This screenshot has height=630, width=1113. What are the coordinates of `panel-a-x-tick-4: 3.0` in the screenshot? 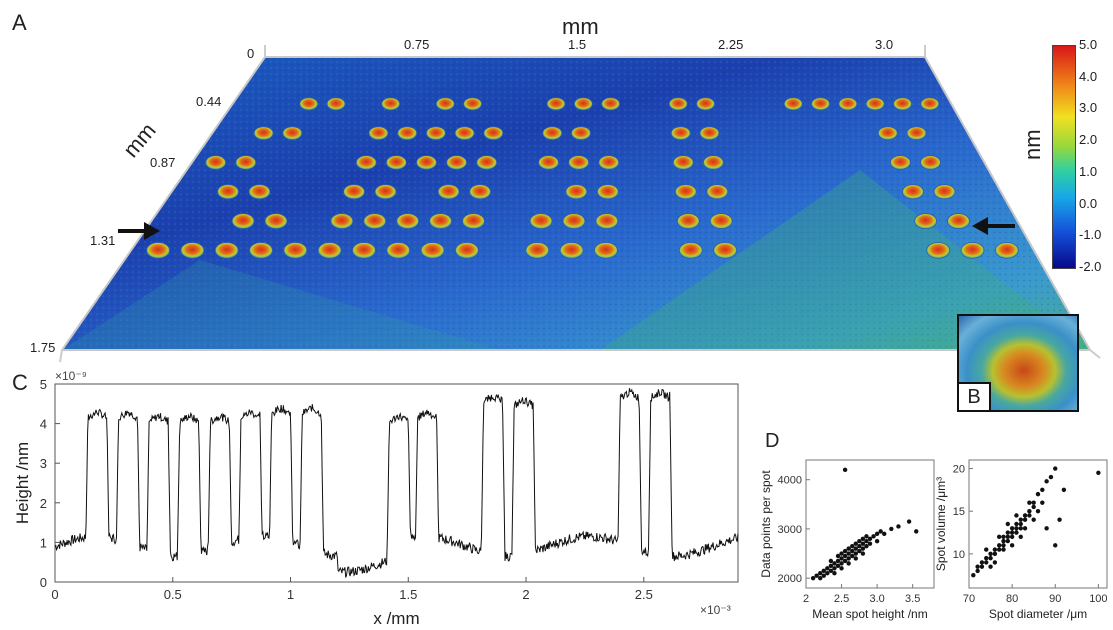 It's located at (884, 44).